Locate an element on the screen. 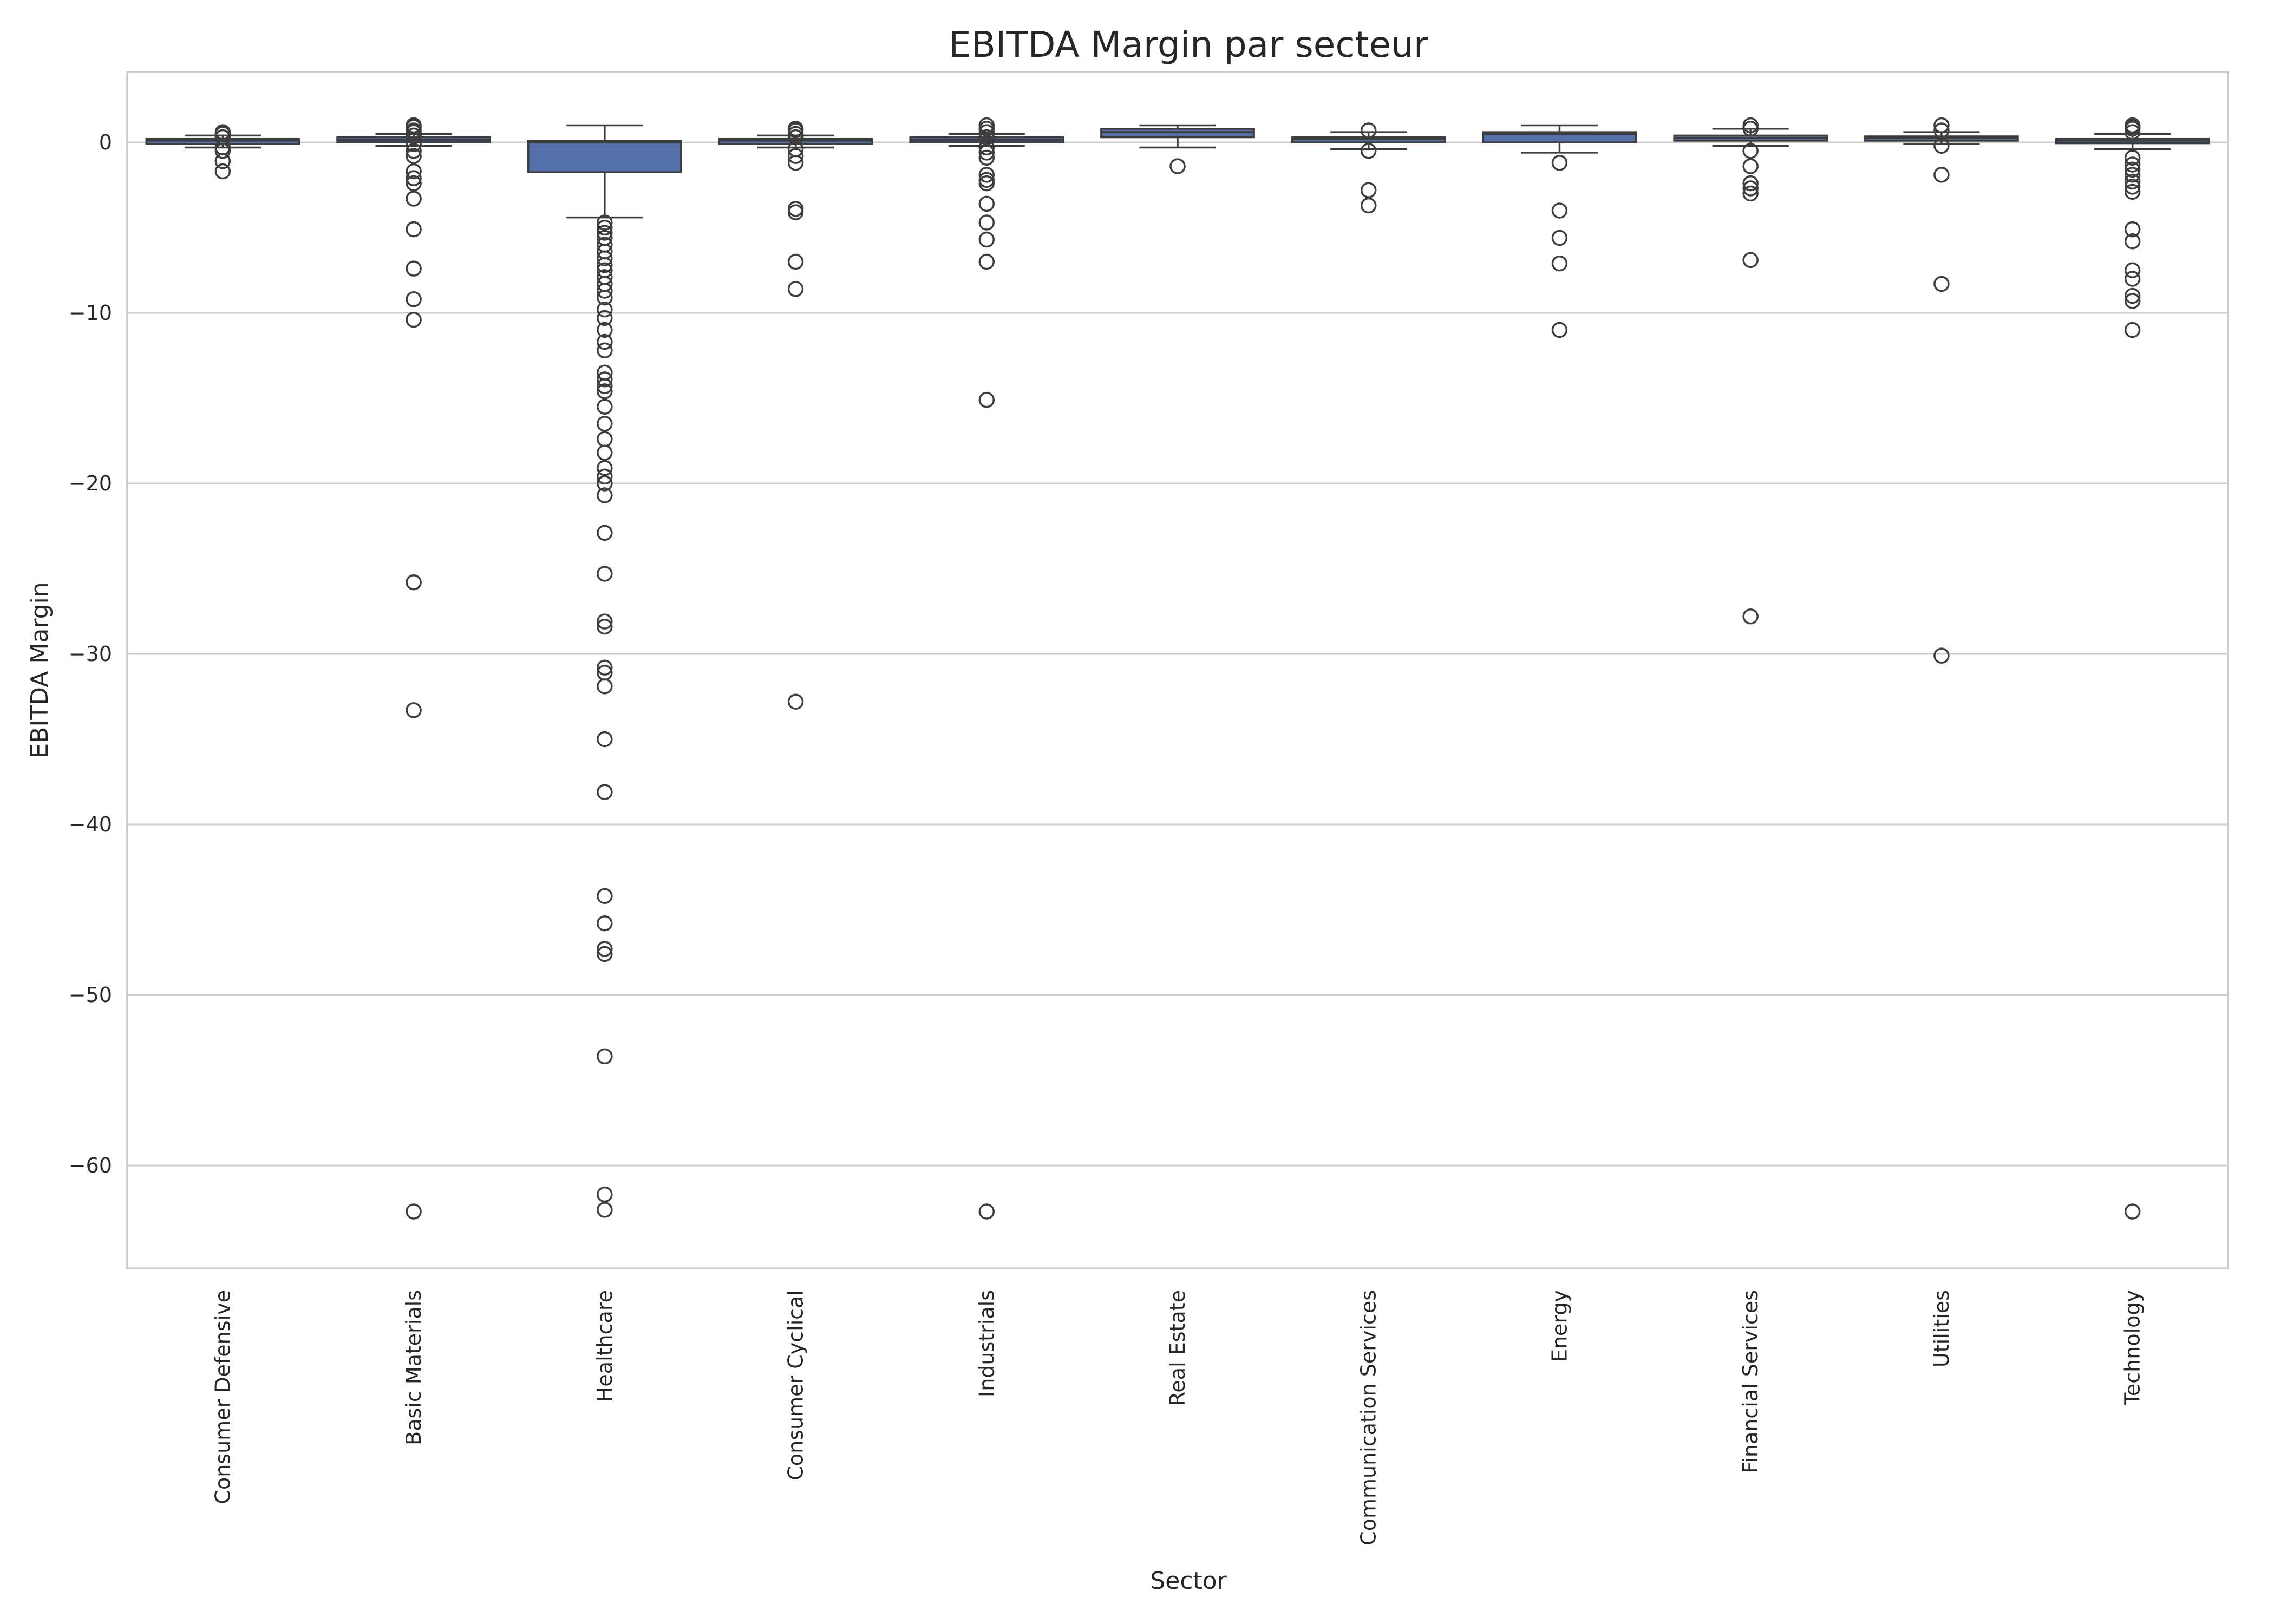  chart-title: EBITDA Margin par secteur is located at coordinates (1189, 45).